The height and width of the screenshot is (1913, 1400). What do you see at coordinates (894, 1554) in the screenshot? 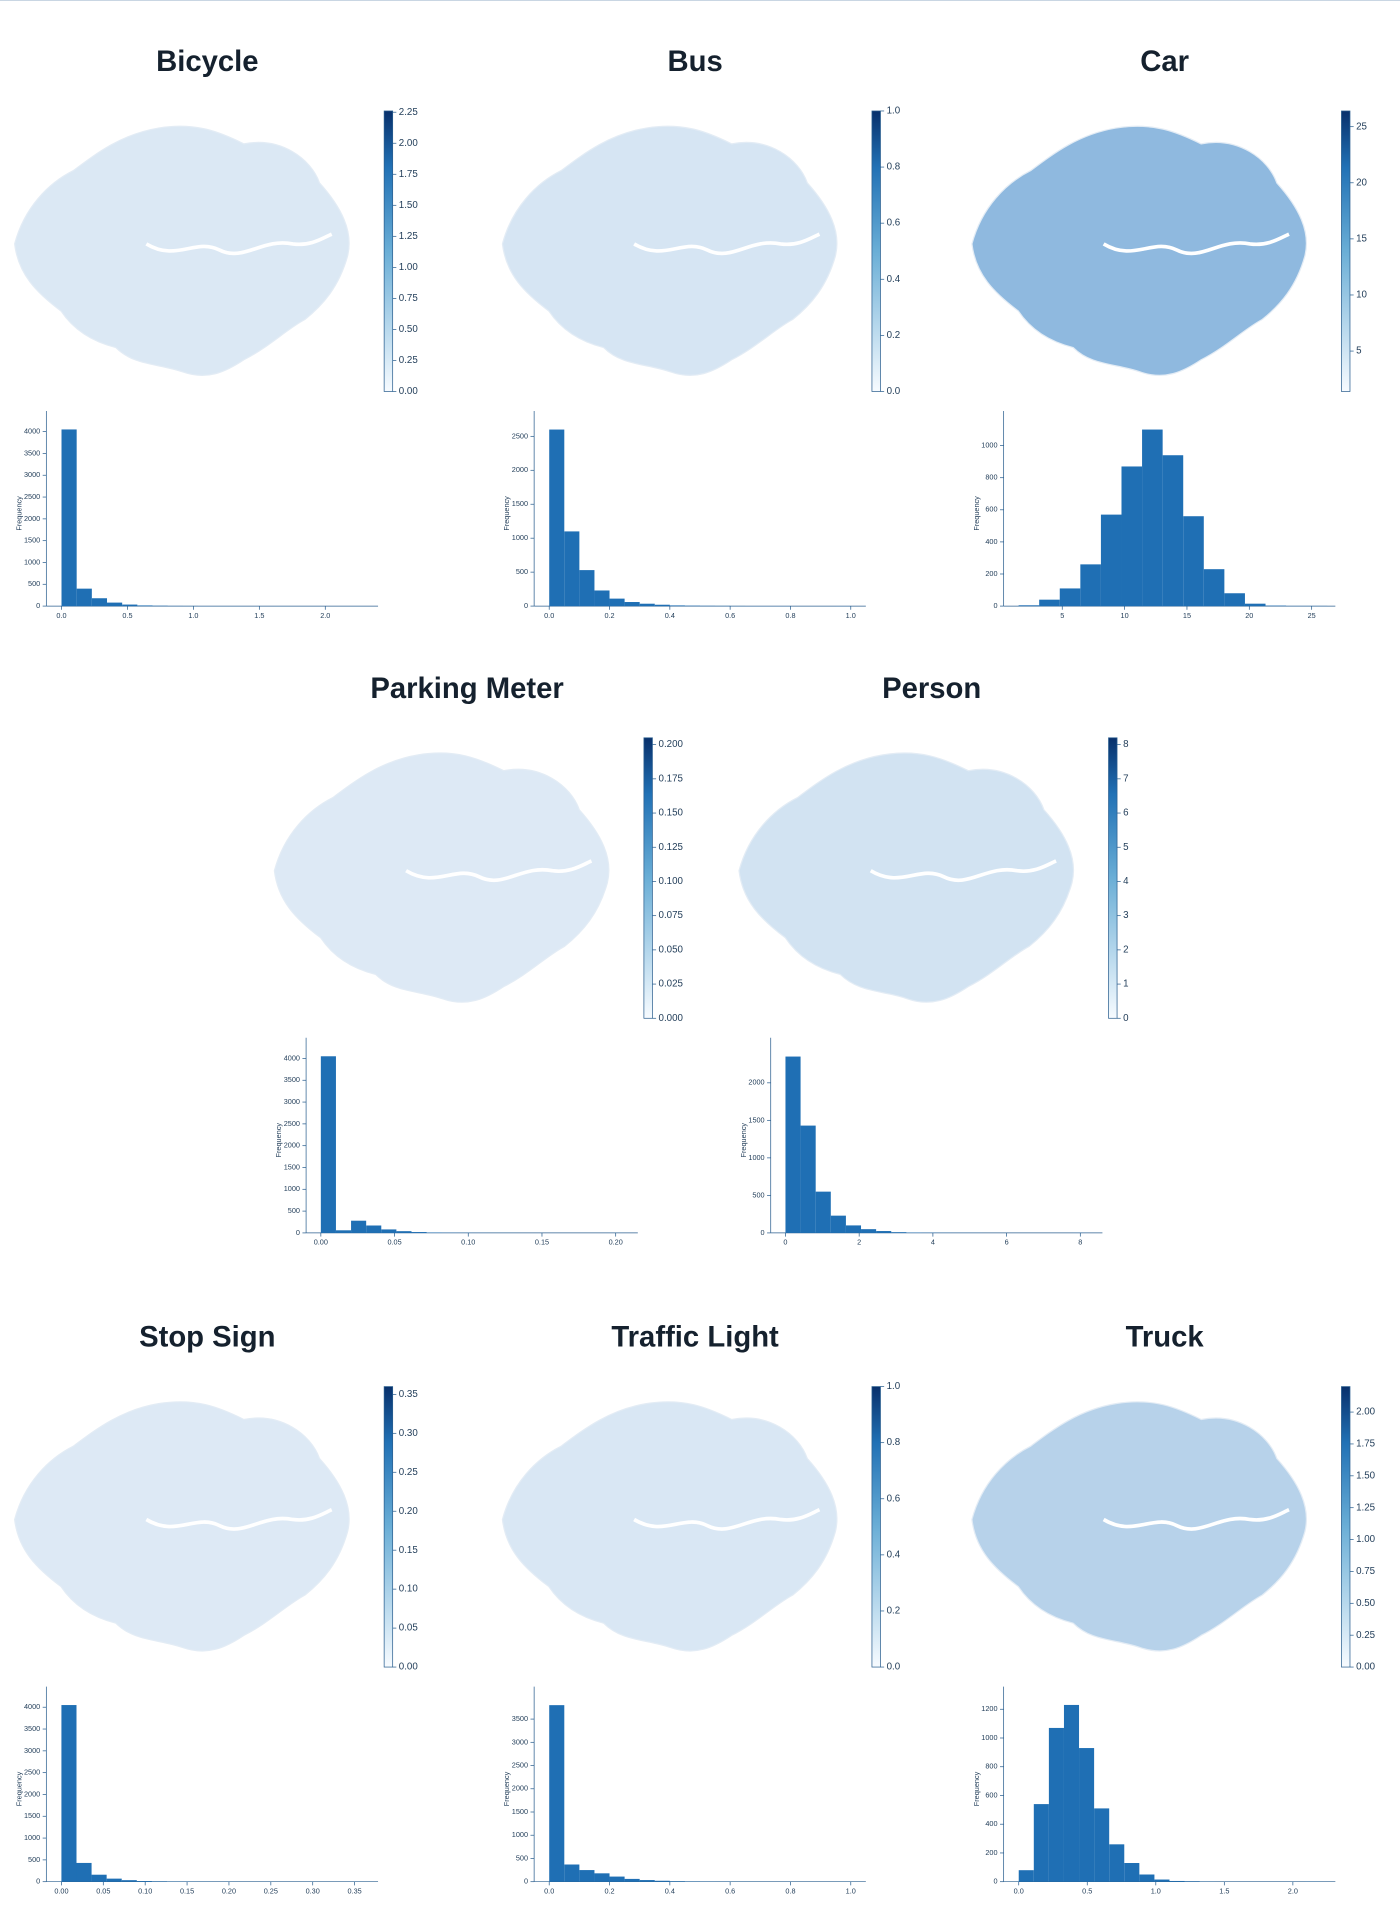
I see `colorbar-tick-label: 0.4` at bounding box center [894, 1554].